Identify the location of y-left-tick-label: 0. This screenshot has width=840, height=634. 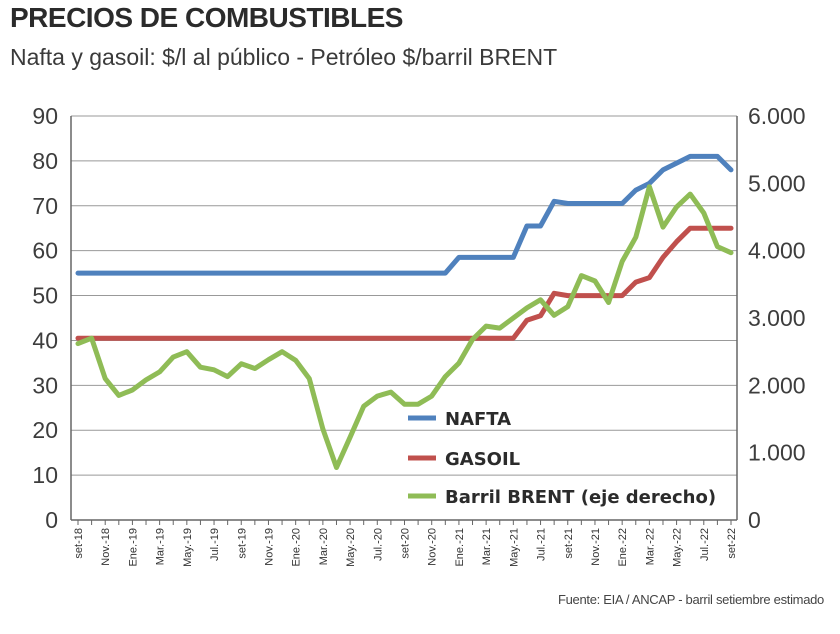
(51, 520).